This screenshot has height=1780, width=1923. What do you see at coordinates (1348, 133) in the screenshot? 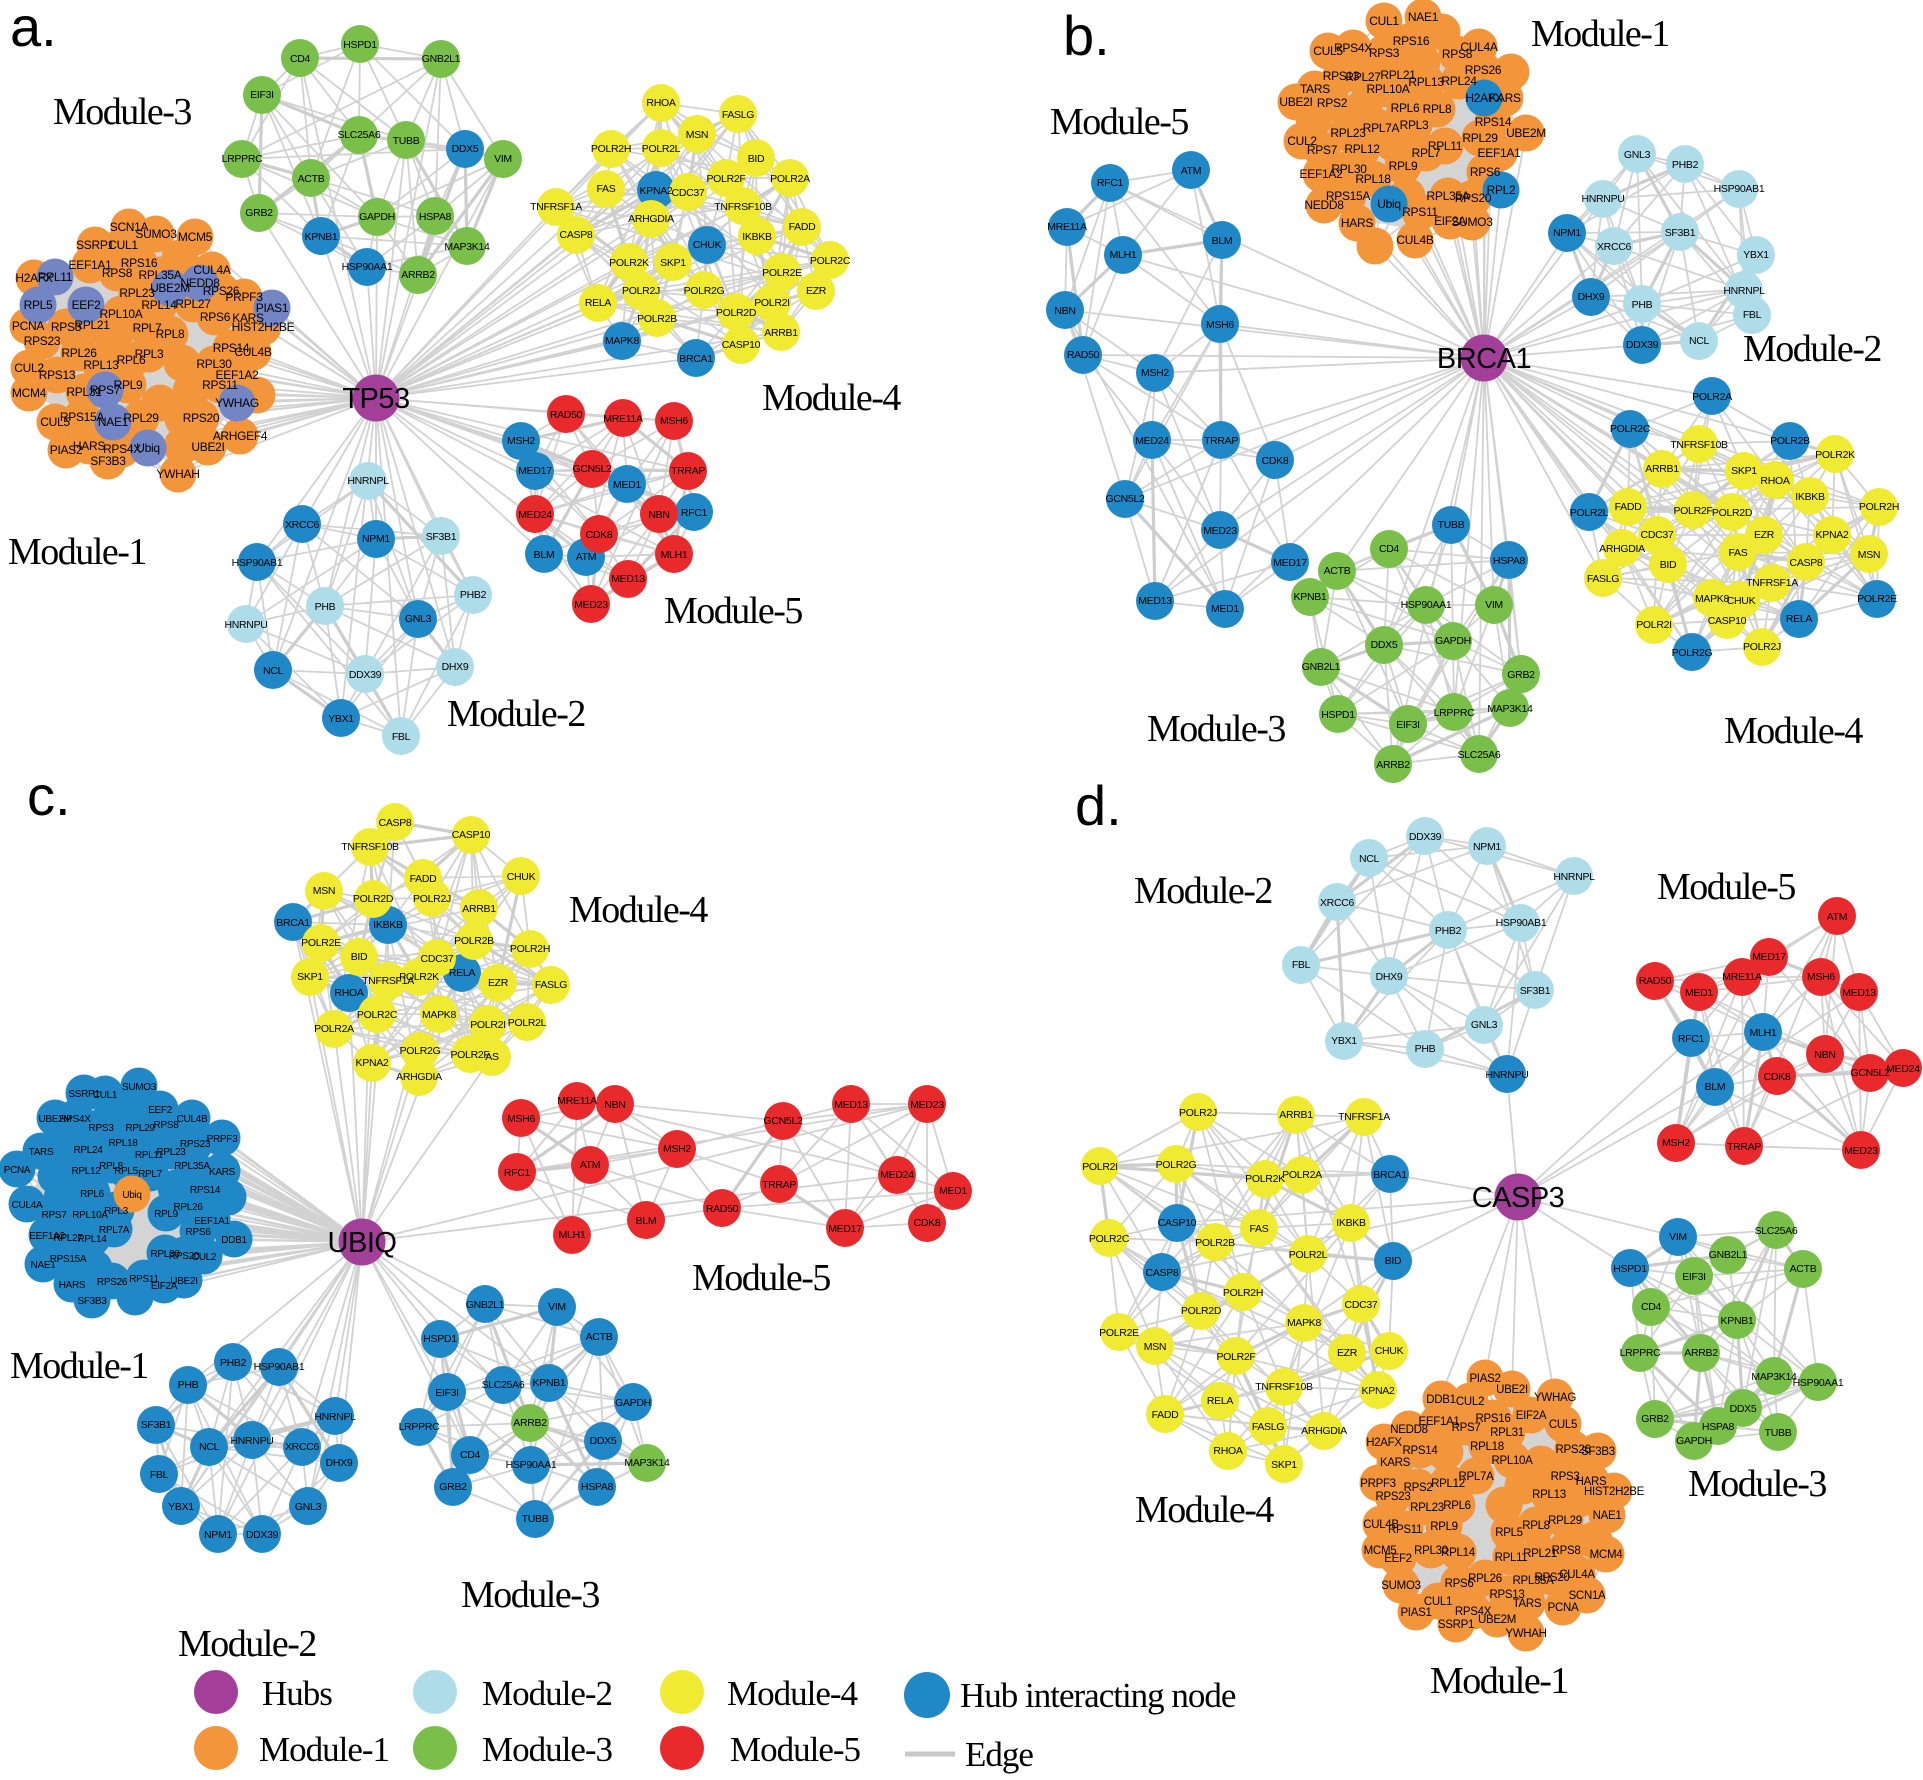
I see `svg-text: RPL23` at bounding box center [1348, 133].